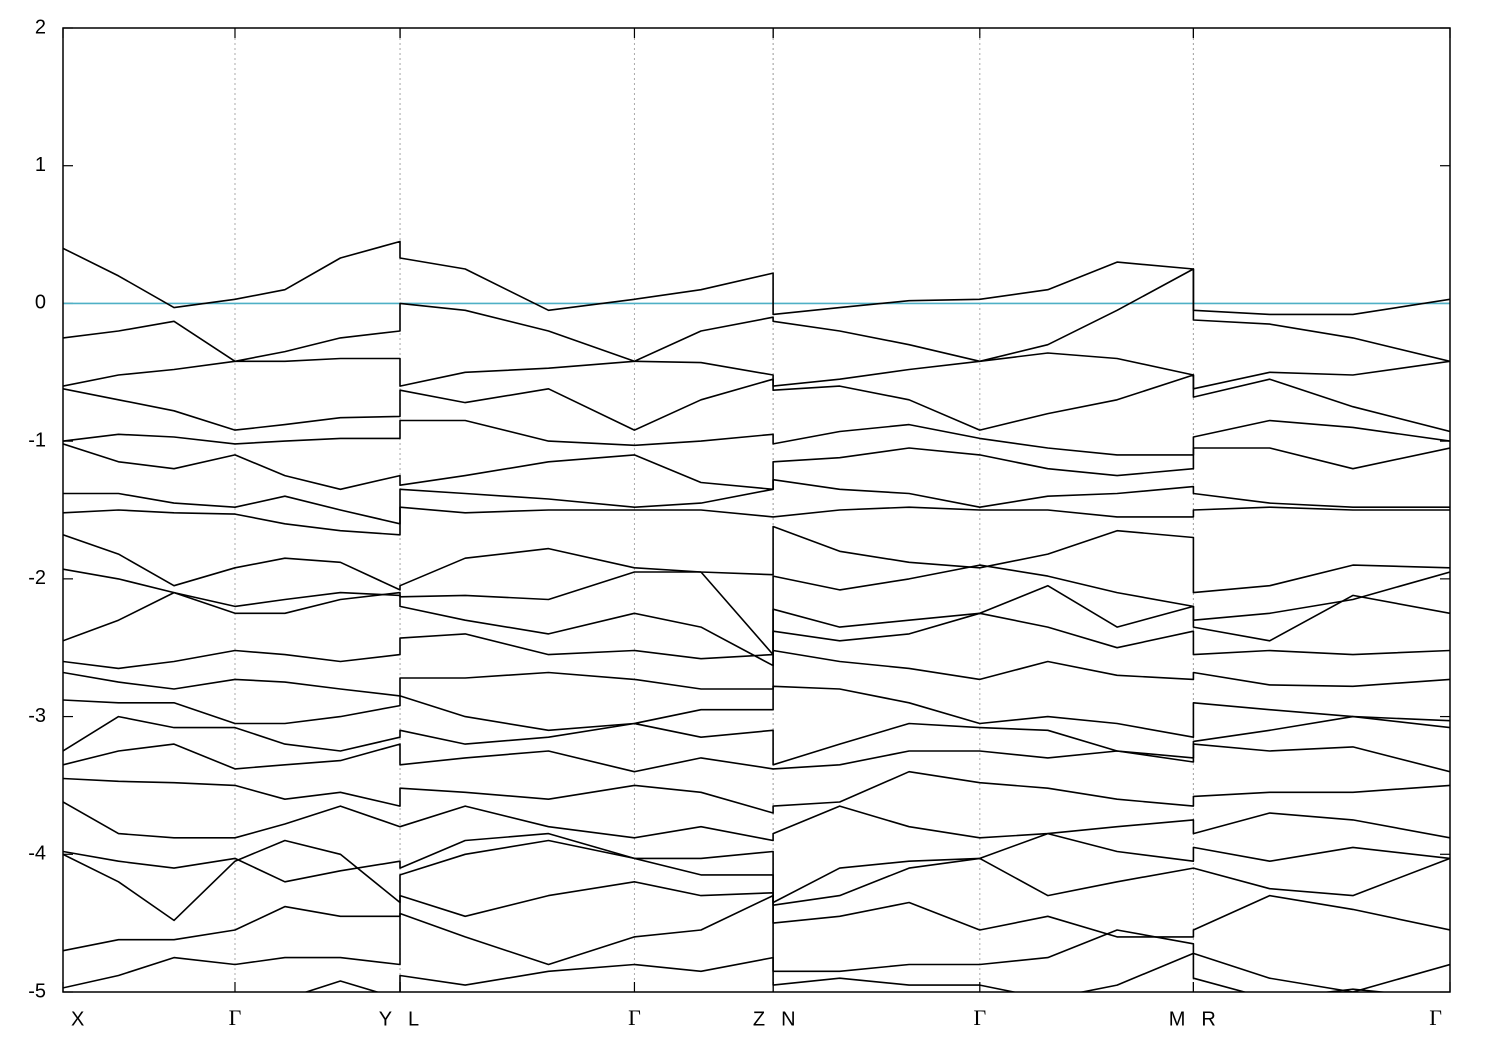 The width and height of the screenshot is (1500, 1050). Describe the element at coordinates (37, 716) in the screenshot. I see `y-tick-label: -3` at that location.